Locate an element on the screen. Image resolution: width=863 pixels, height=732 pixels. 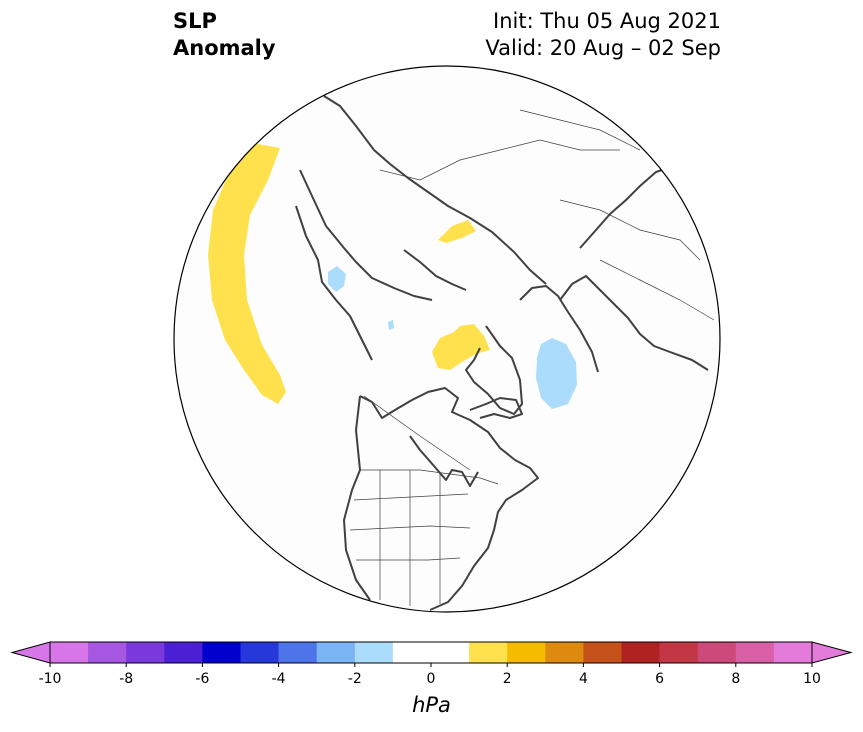
anomaly-negative-arctic-small is located at coordinates (391, 325).